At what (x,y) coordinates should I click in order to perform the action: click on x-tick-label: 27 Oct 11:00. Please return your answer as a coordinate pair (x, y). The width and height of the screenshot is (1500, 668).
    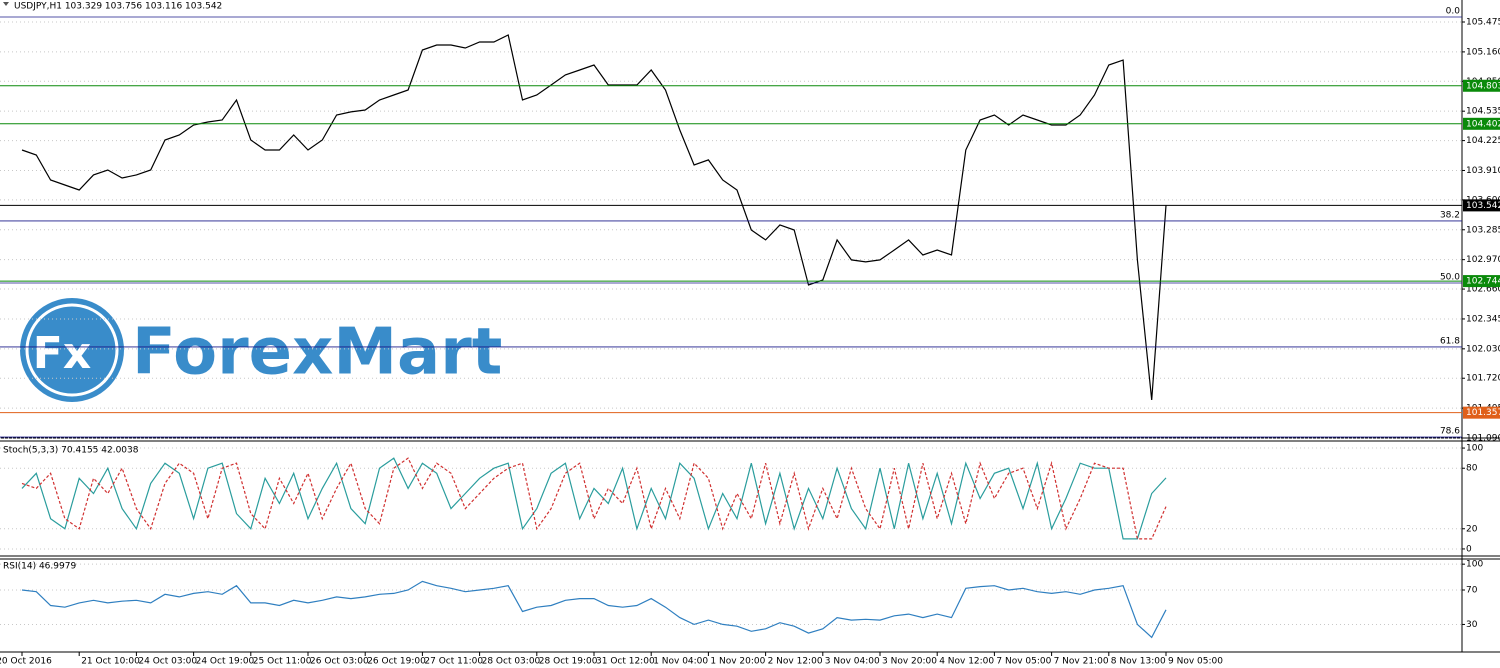
    Looking at the image, I should click on (453, 662).